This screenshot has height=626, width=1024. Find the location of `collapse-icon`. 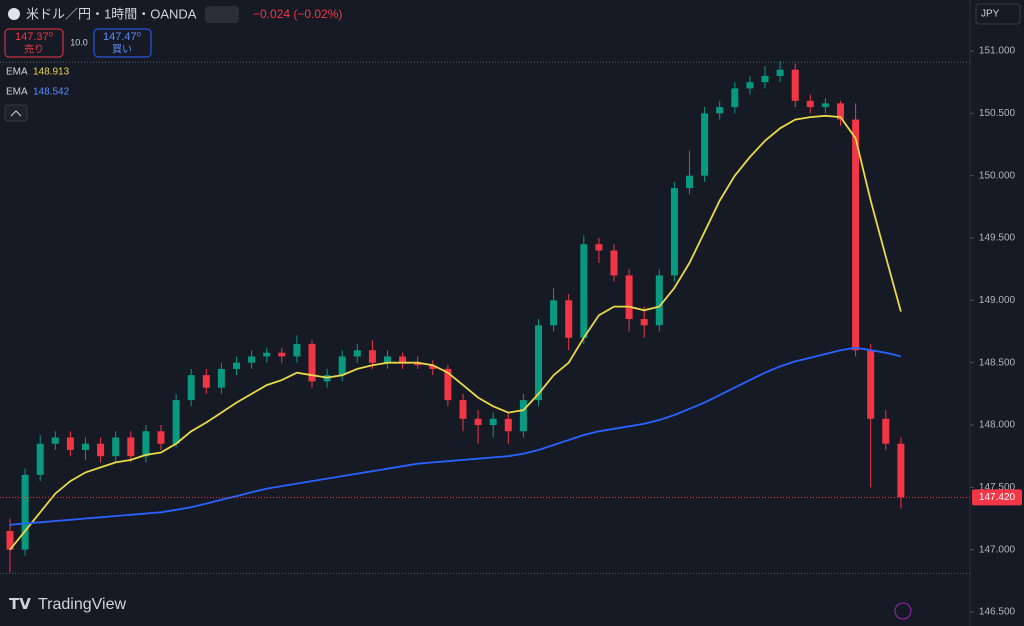

collapse-icon is located at coordinates (16, 113).